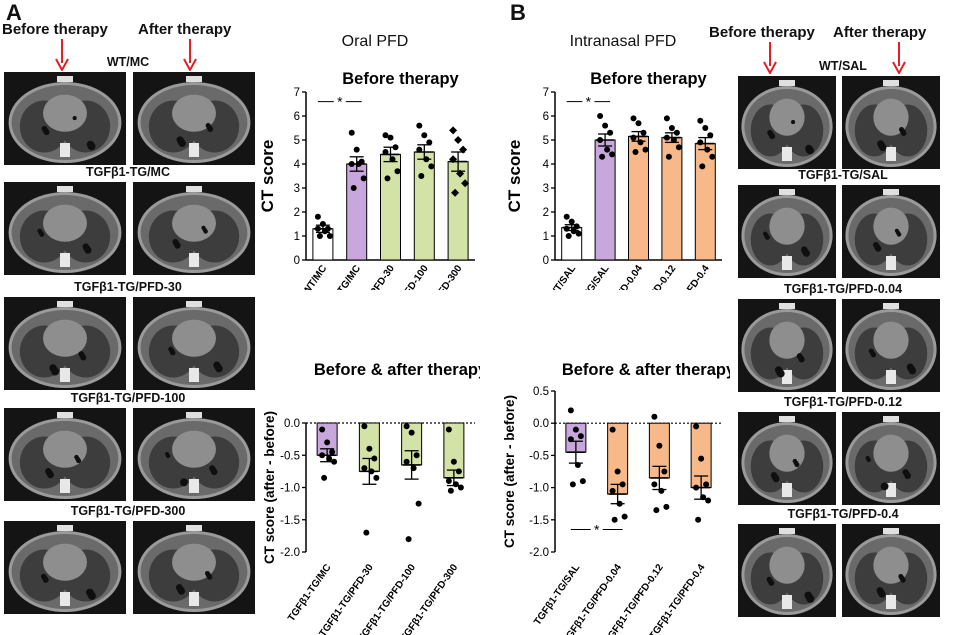 This screenshot has height=635, width=955. What do you see at coordinates (843, 175) in the screenshot?
I see `panel-b-group-label: TGFβ1-TG/SAL` at bounding box center [843, 175].